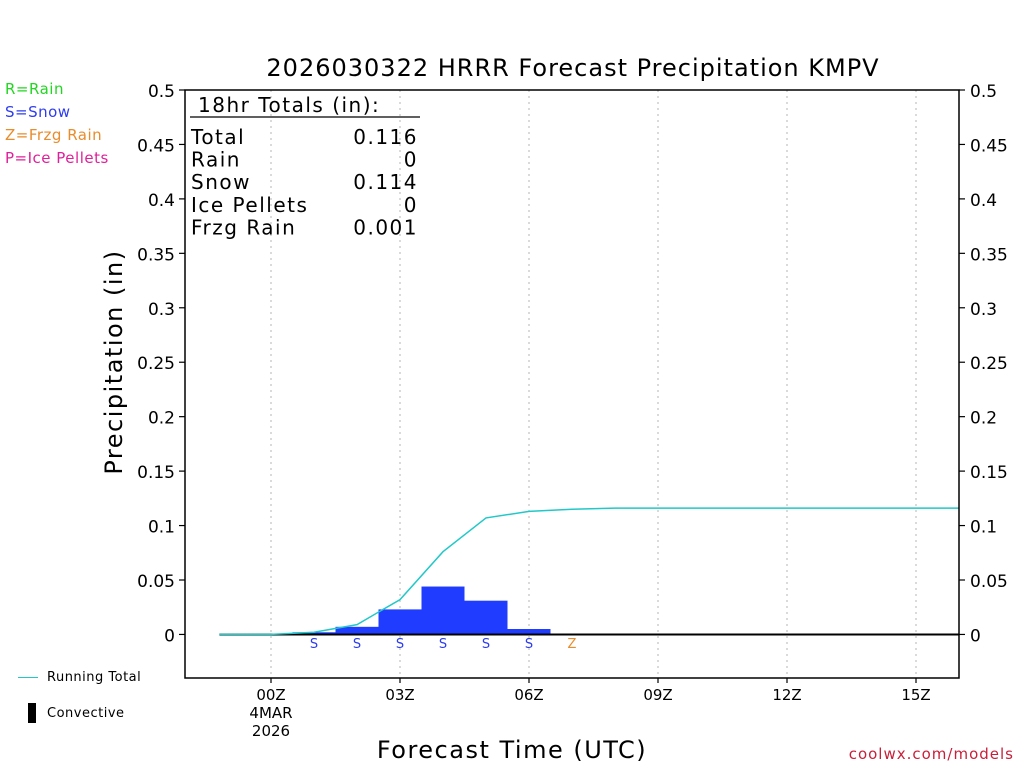 The image size is (1024, 768). What do you see at coordinates (114, 361) in the screenshot?
I see `y-axis-label: Precipitation (in)` at bounding box center [114, 361].